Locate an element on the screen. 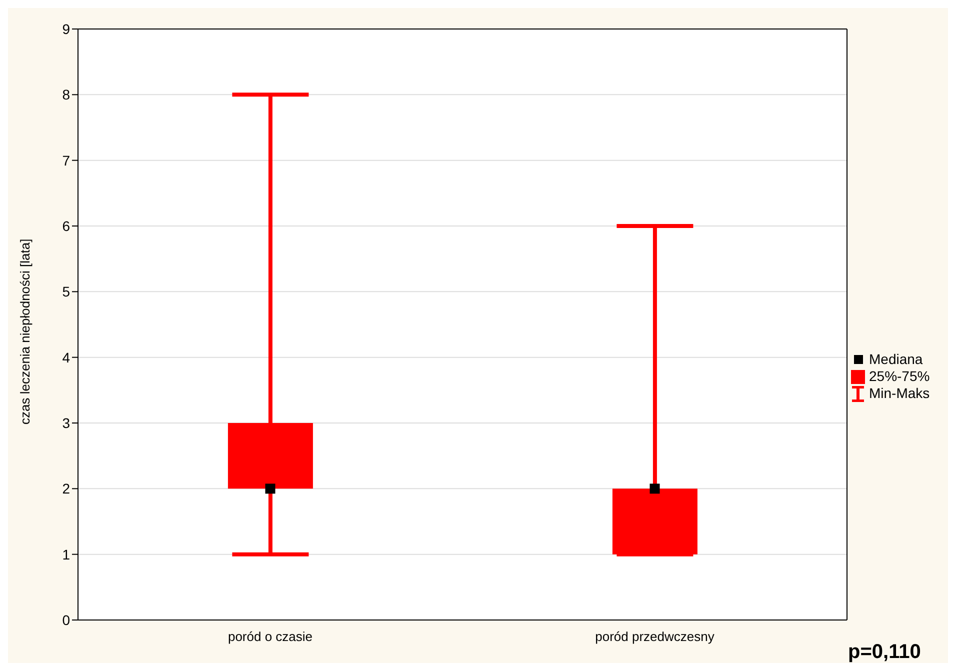 Image resolution: width=957 pixels, height=670 pixels. text: Min-Maks is located at coordinates (899, 393).